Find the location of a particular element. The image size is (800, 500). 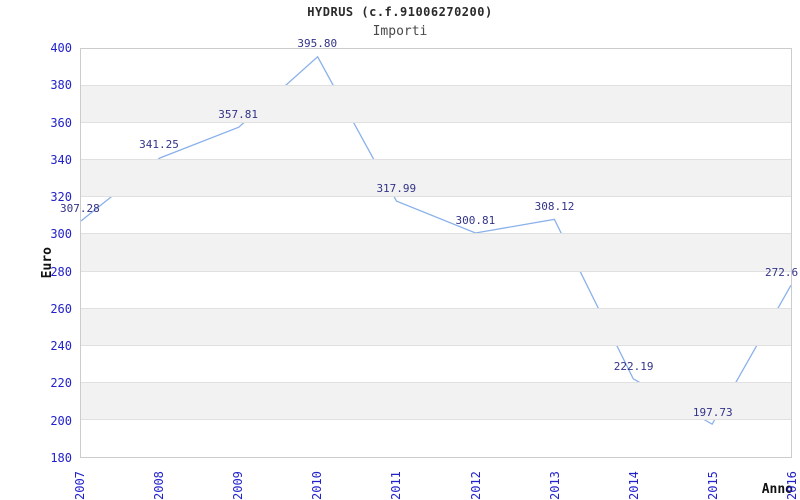

y-tick-label: 400 is located at coordinates (61, 48).